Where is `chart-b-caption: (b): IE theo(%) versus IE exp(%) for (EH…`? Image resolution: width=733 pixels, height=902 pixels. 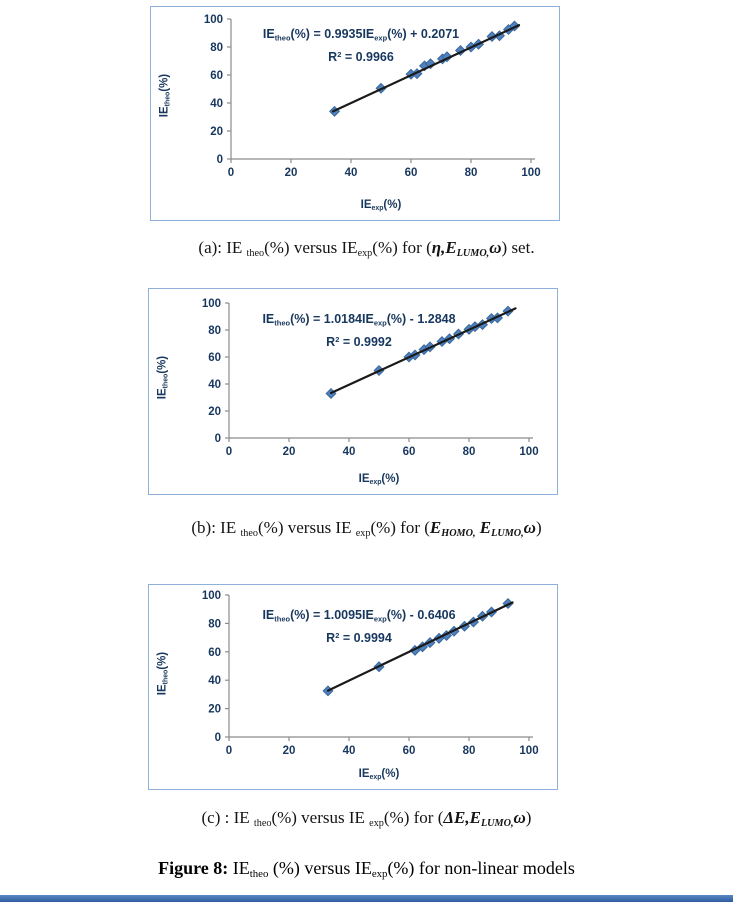
chart-b-caption: (b): IE theo(%) versus IE exp(%) for (EH… is located at coordinates (366, 529).